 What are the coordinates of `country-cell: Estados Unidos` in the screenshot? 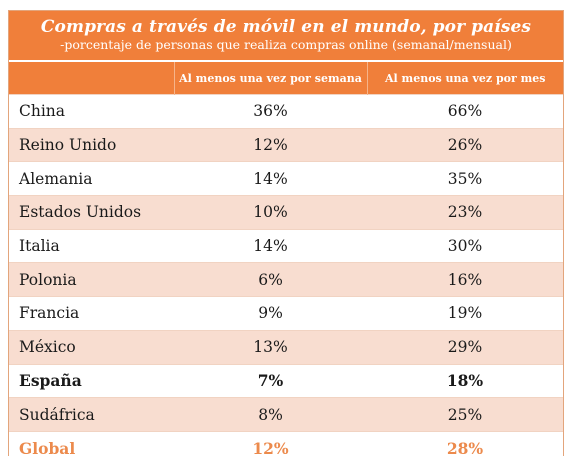 It's located at (91, 212).